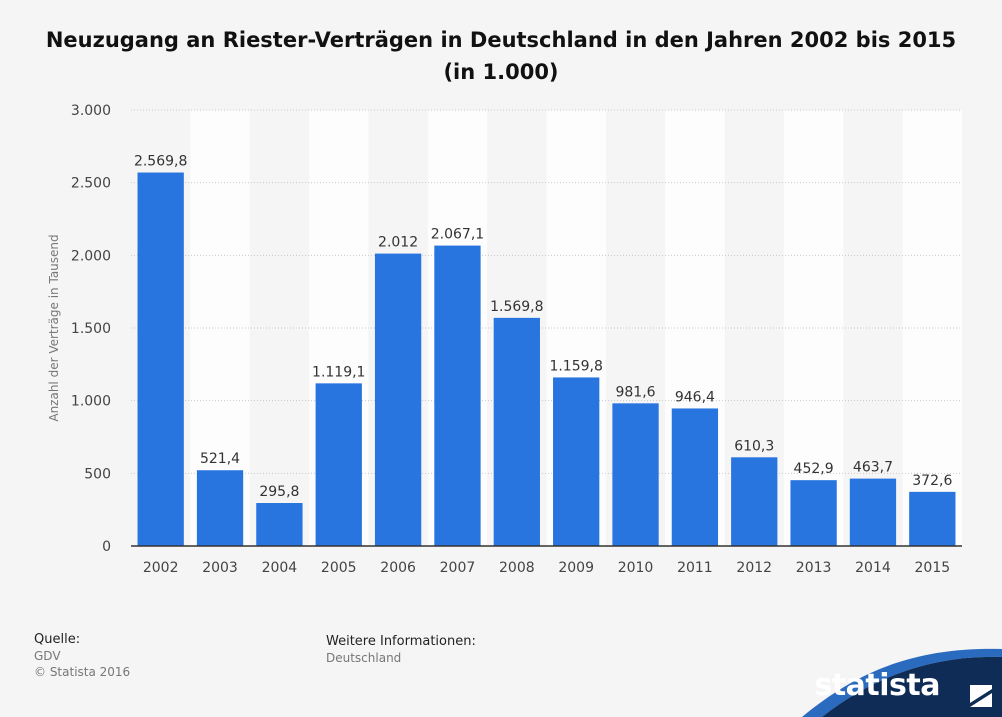 Image resolution: width=1002 pixels, height=717 pixels. Describe the element at coordinates (932, 481) in the screenshot. I see `data-label-2015: 372,6` at that location.